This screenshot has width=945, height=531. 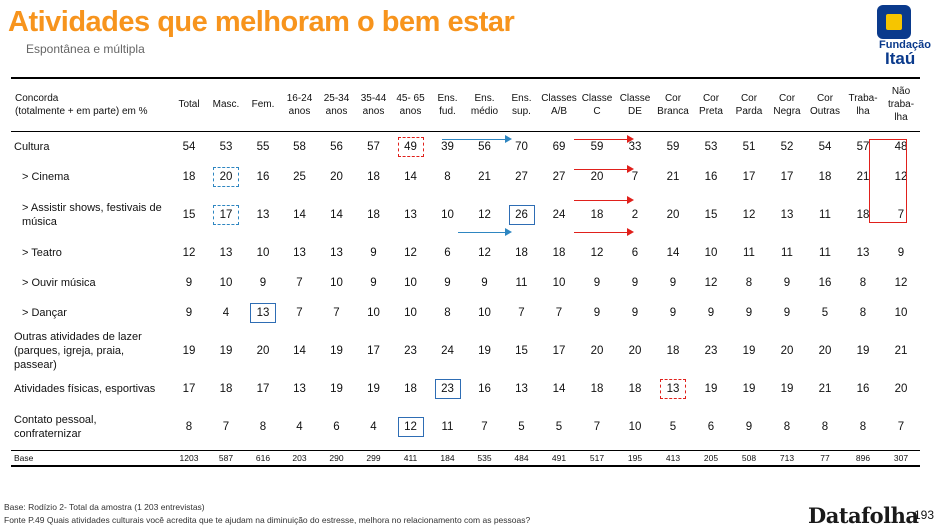 I want to click on base-cell: 517, so click(x=597, y=457).